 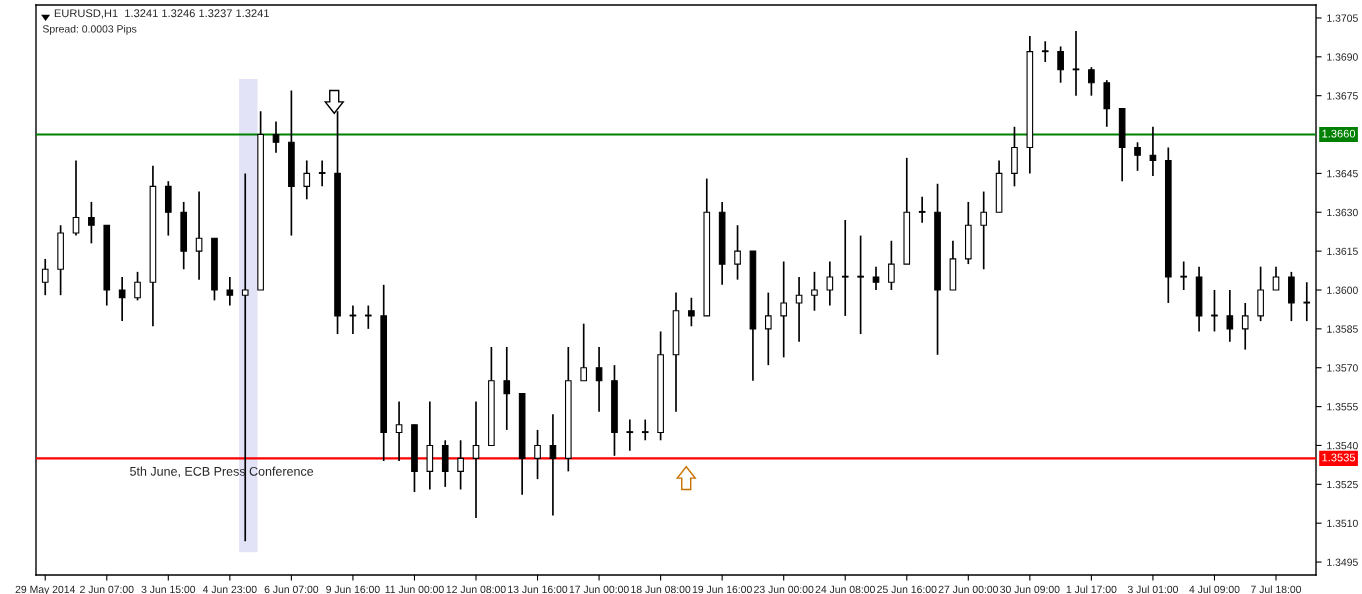 I want to click on ref-line-label: 1.3660, so click(x=1339, y=133).